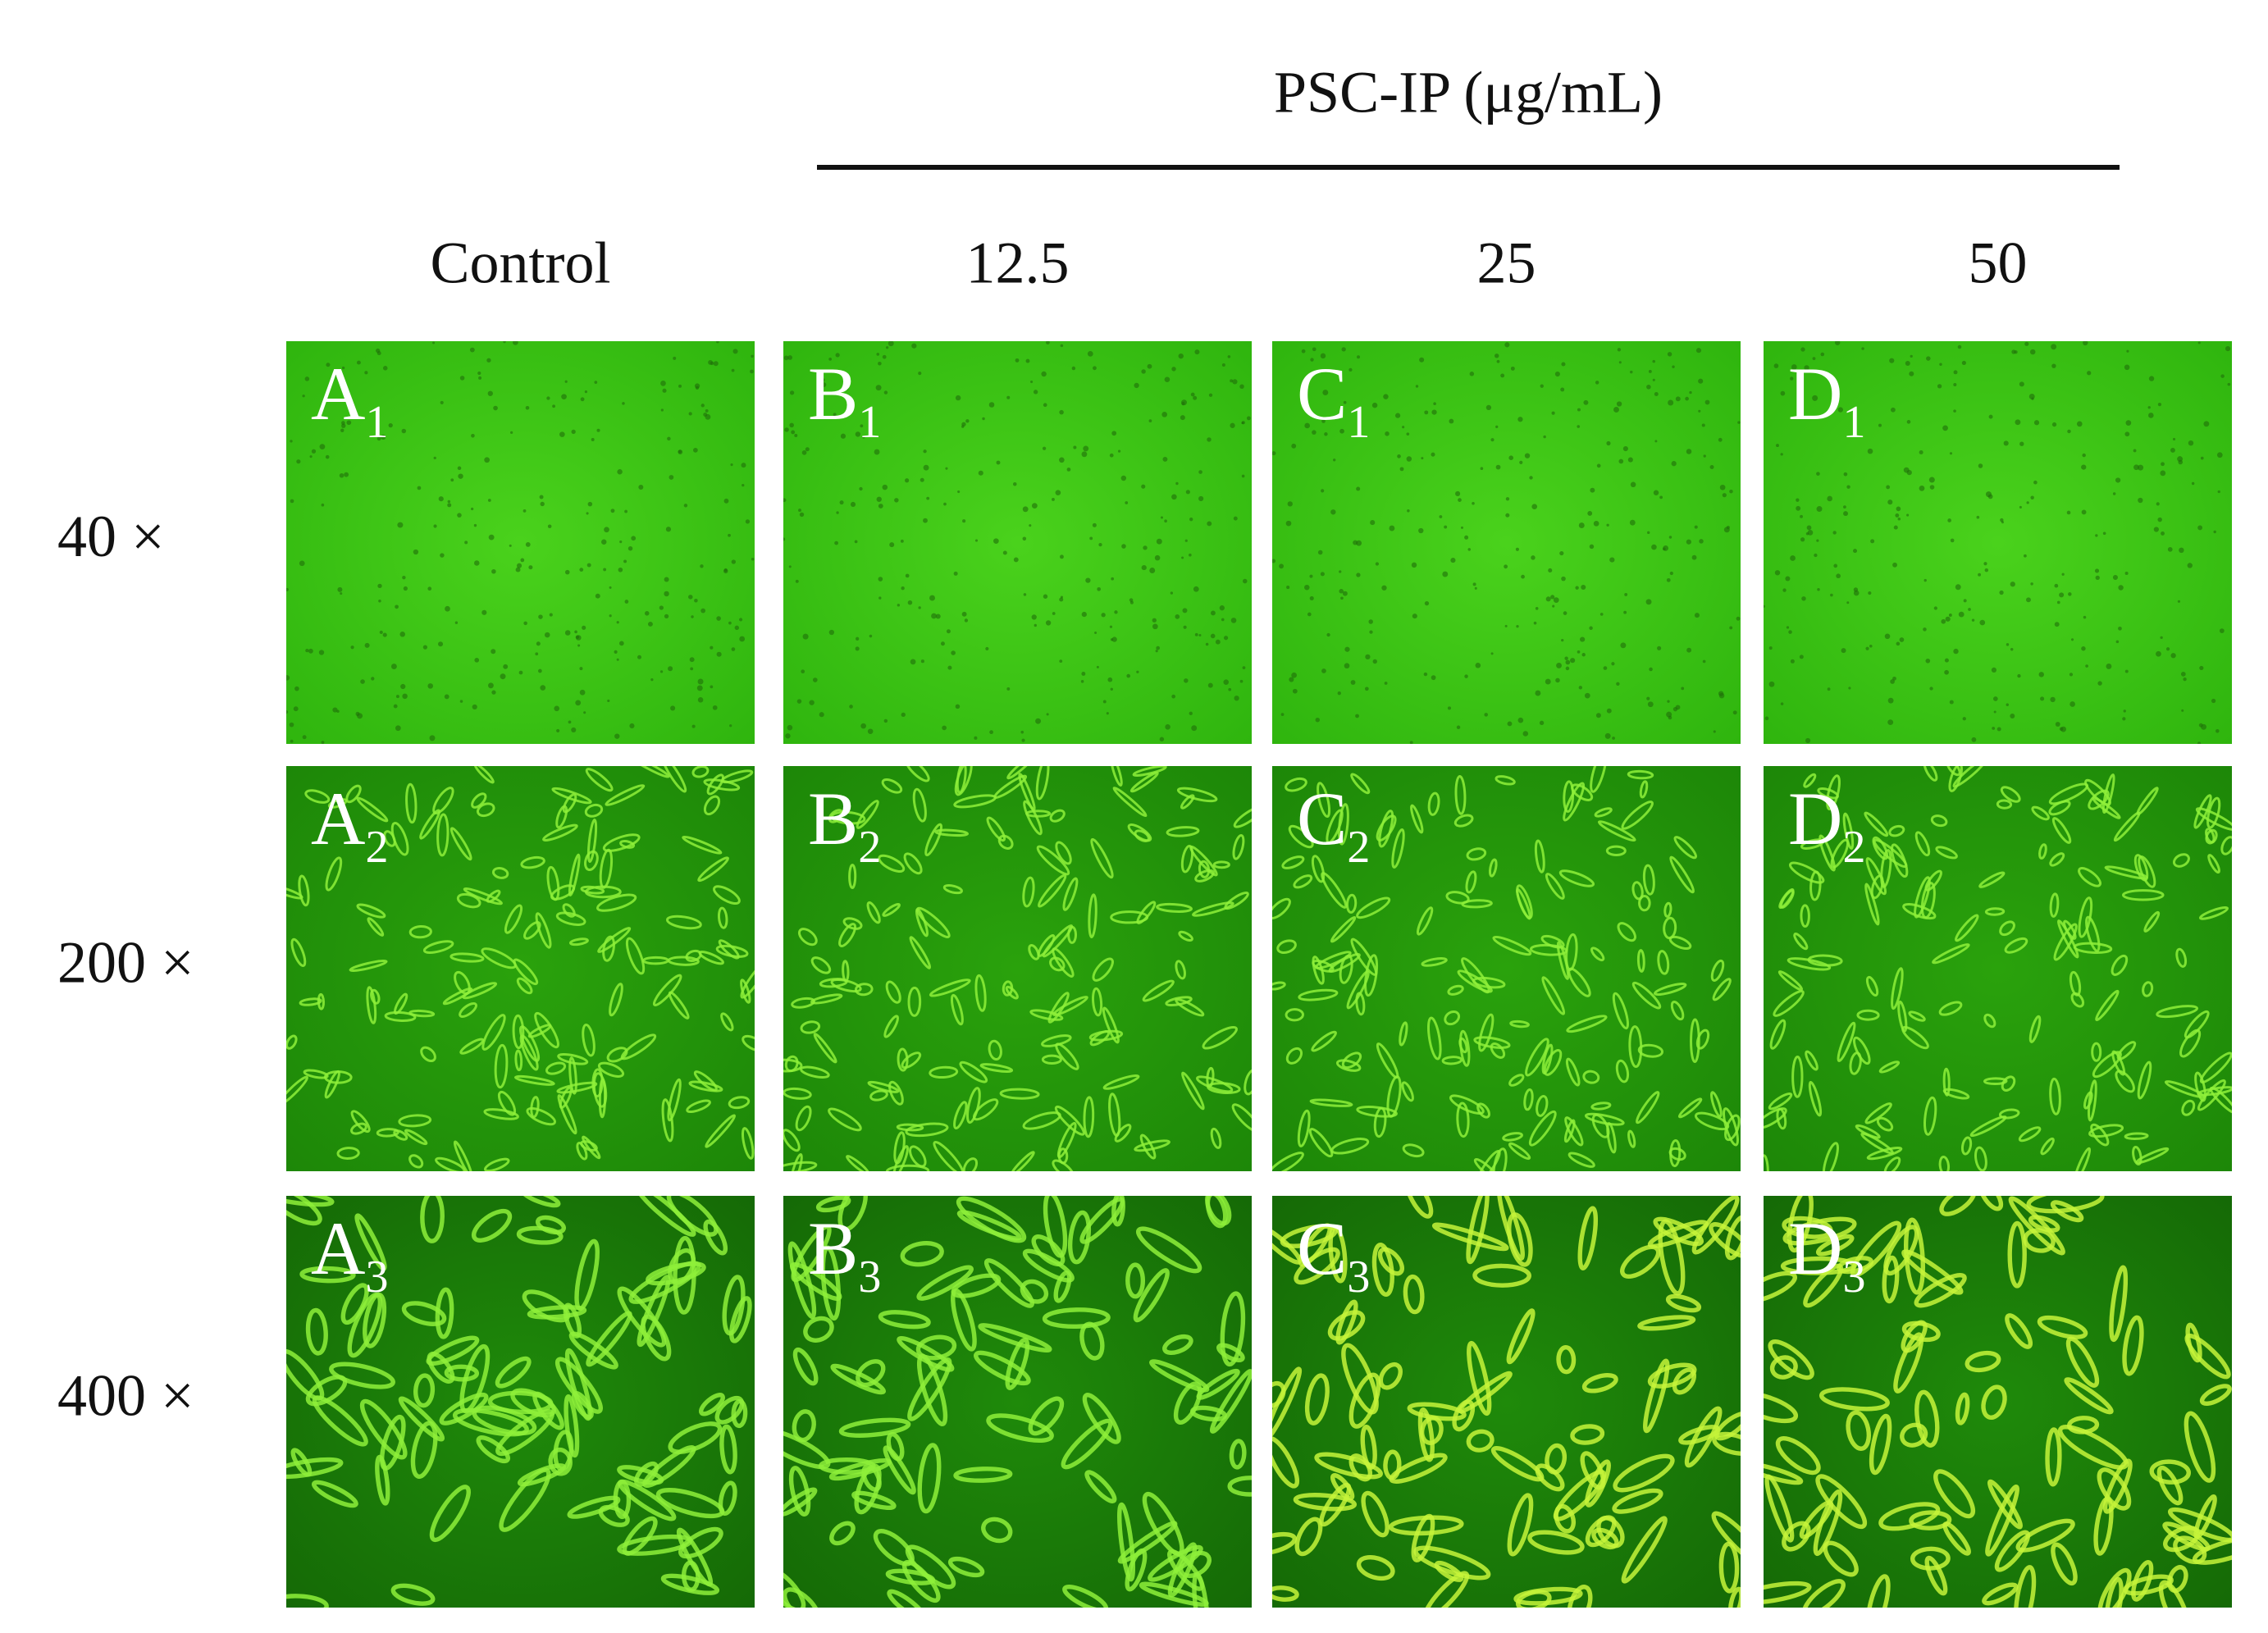  What do you see at coordinates (1853, 847) in the screenshot?
I see `panel-subscript: 2` at bounding box center [1853, 847].